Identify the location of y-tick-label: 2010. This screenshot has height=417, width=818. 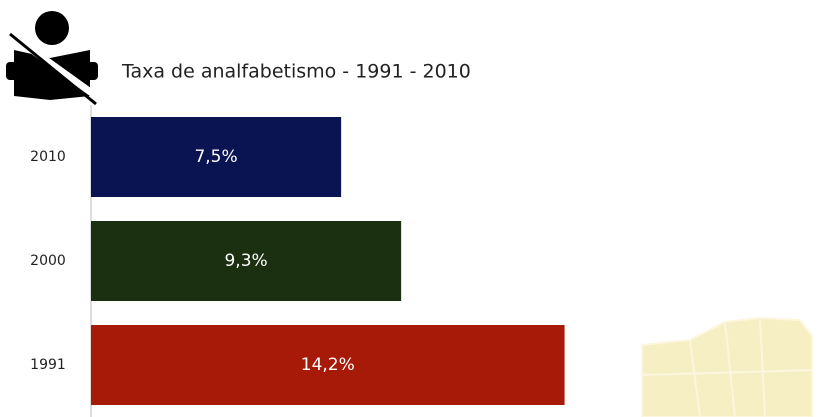
(48, 157).